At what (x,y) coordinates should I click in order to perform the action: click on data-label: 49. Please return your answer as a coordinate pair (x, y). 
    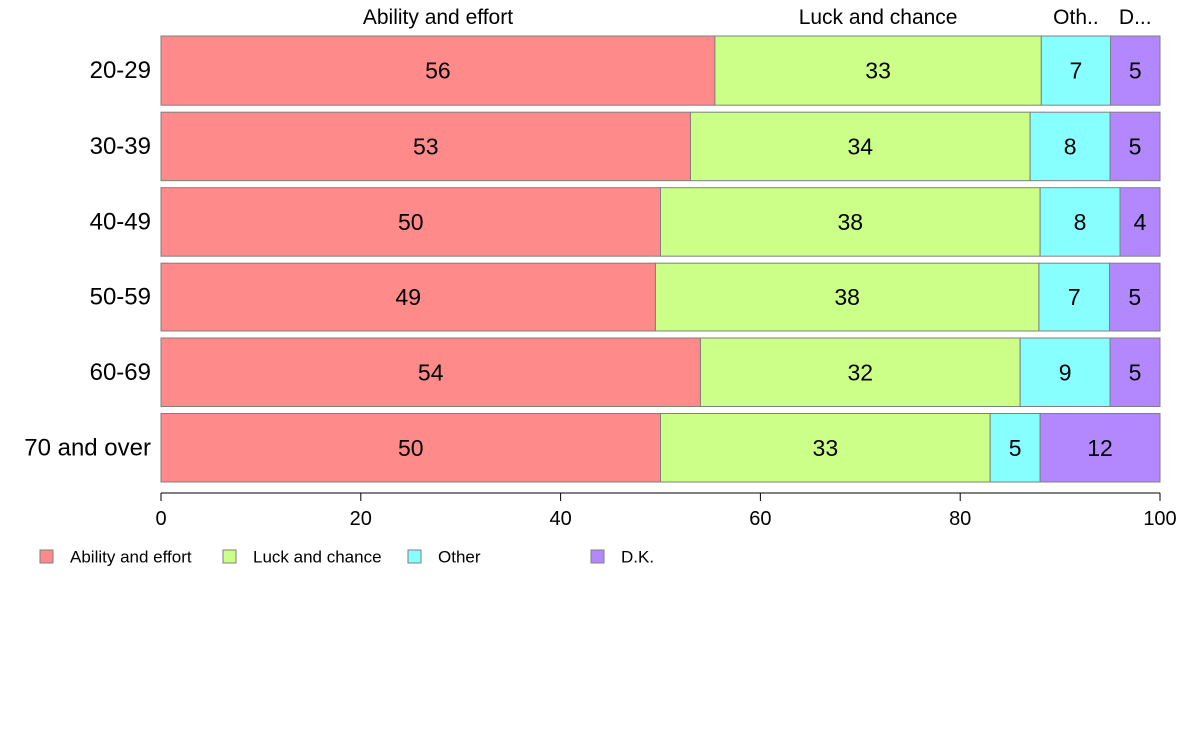
    Looking at the image, I should click on (408, 297).